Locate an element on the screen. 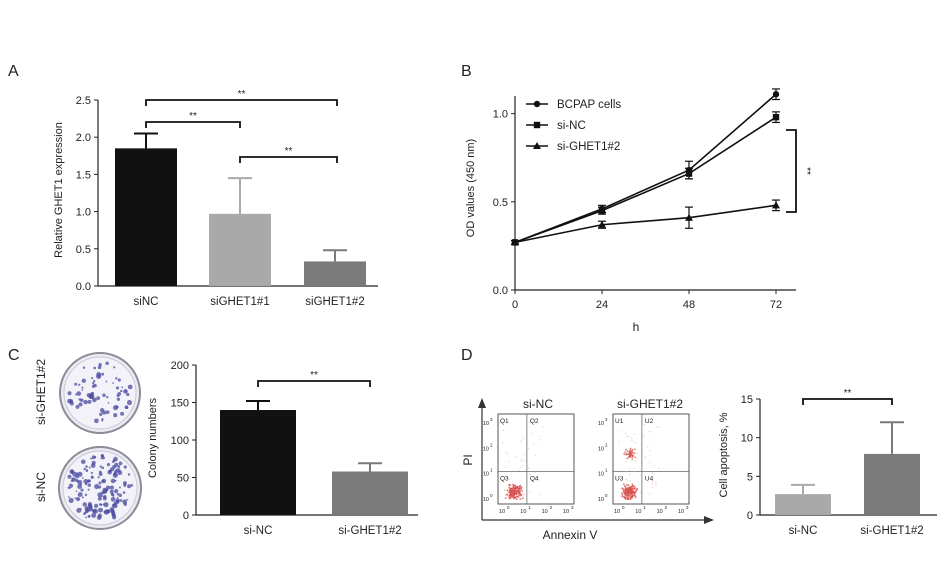 This screenshot has width=945, height=571. flow-x-tick-exp: 0 is located at coordinates (623, 507).